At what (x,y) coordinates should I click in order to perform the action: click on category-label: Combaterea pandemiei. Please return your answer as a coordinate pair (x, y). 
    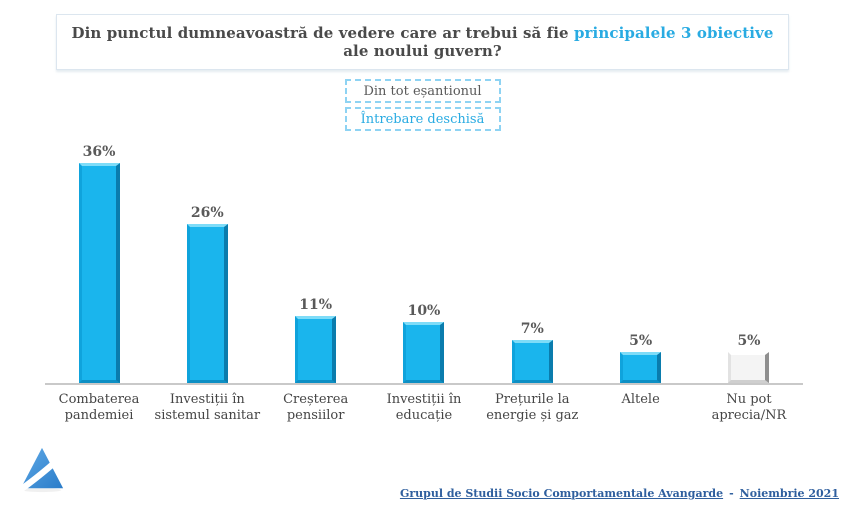
    Looking at the image, I should click on (99, 408).